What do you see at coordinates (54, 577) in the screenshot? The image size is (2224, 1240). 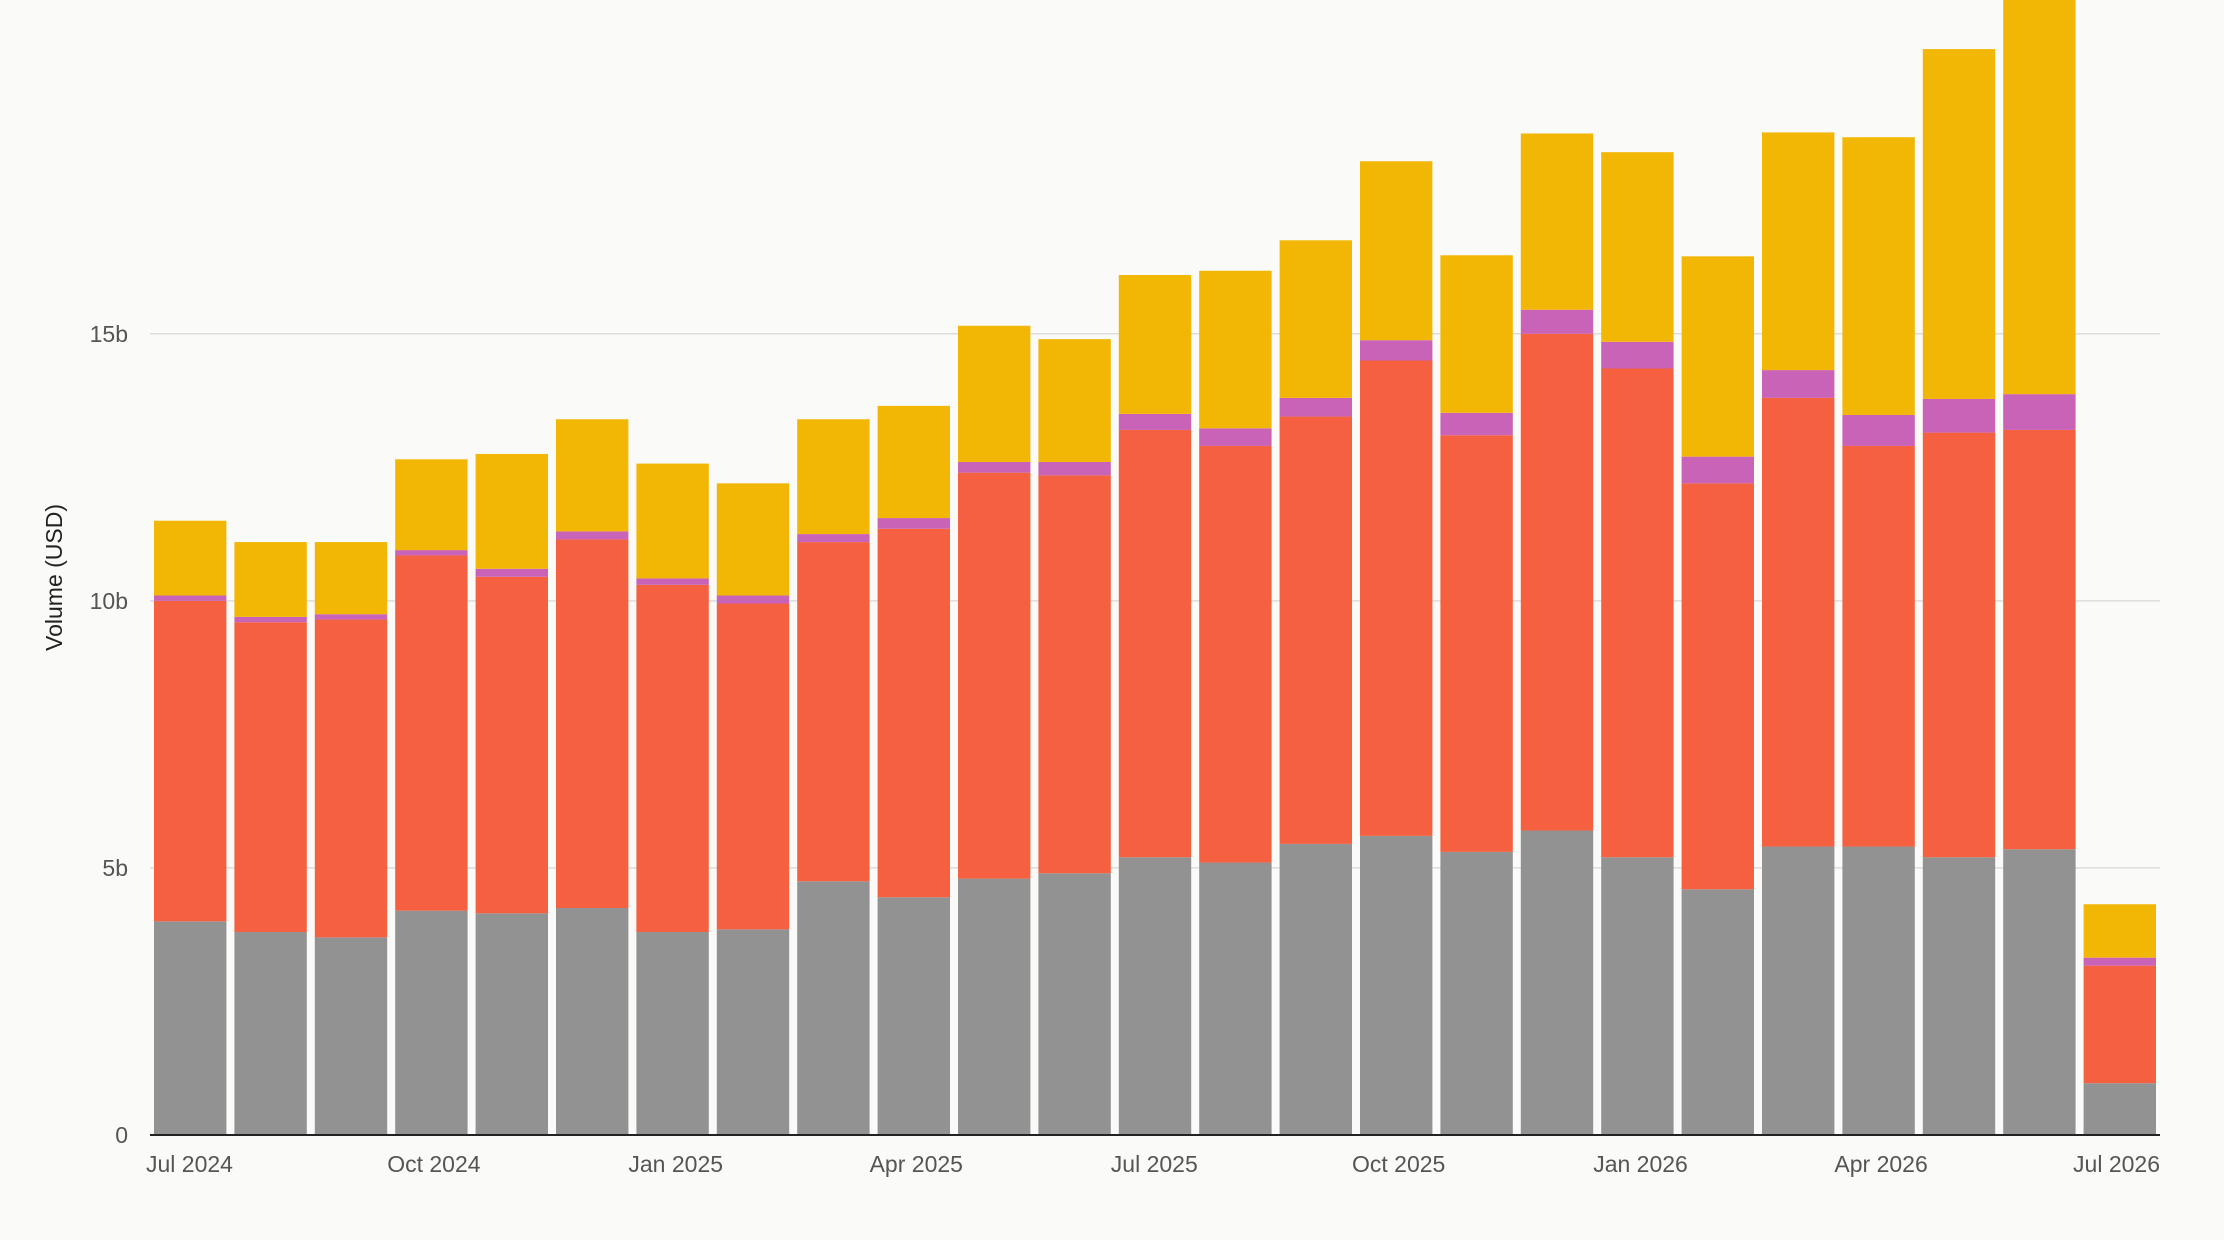 I see `y-axis-title: Volume (USD)` at bounding box center [54, 577].